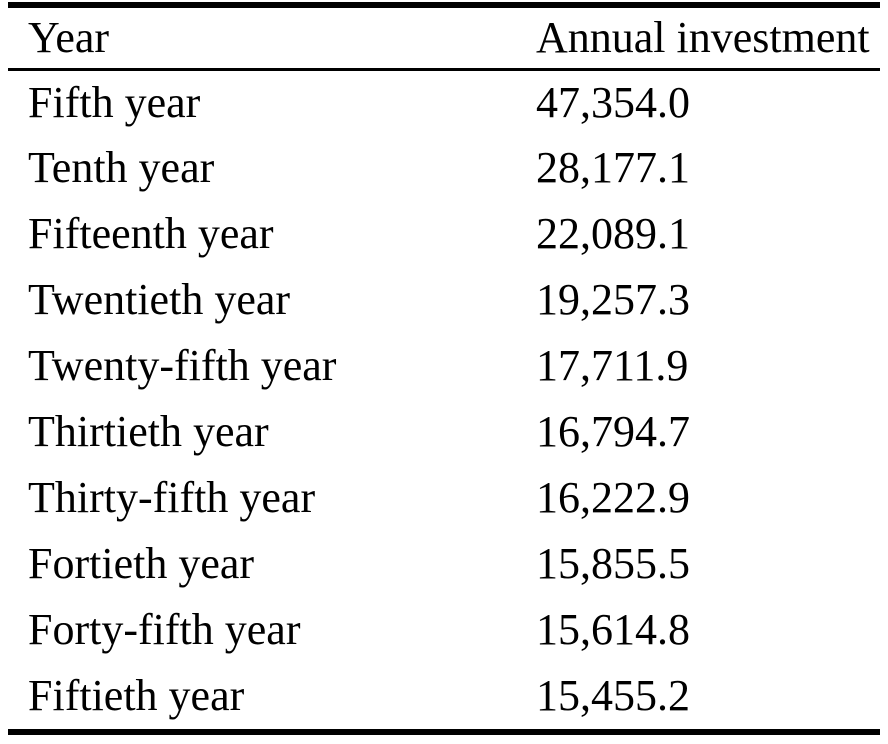 Image resolution: width=888 pixels, height=744 pixels. What do you see at coordinates (141, 563) in the screenshot?
I see `year-cell: Fortieth year` at bounding box center [141, 563].